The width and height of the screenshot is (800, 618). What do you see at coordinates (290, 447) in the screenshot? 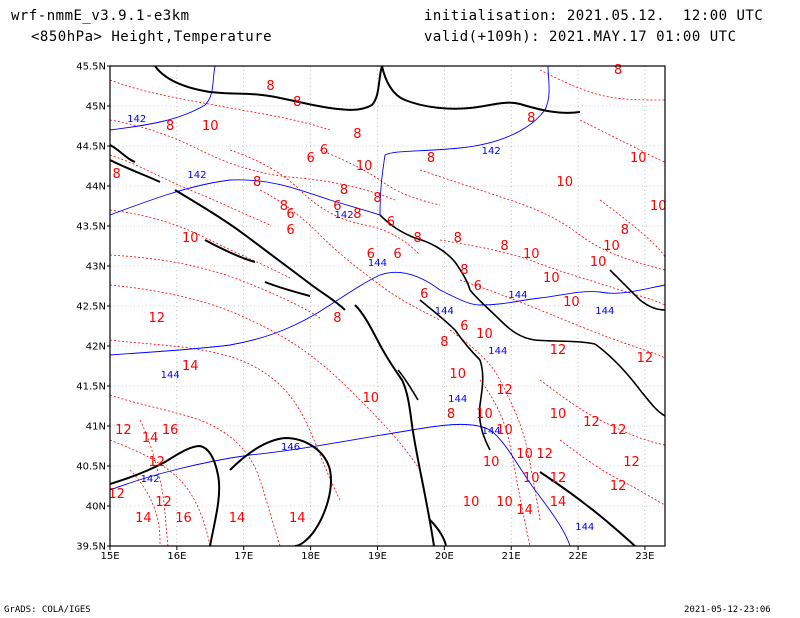
I see `height-contour-label: 146` at bounding box center [290, 447].